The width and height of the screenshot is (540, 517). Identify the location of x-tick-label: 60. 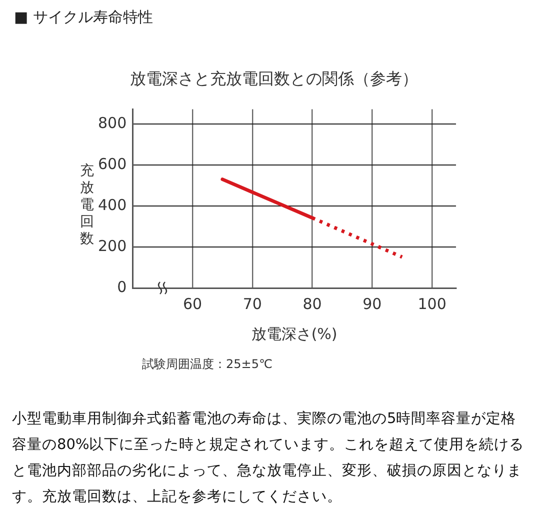
(192, 303).